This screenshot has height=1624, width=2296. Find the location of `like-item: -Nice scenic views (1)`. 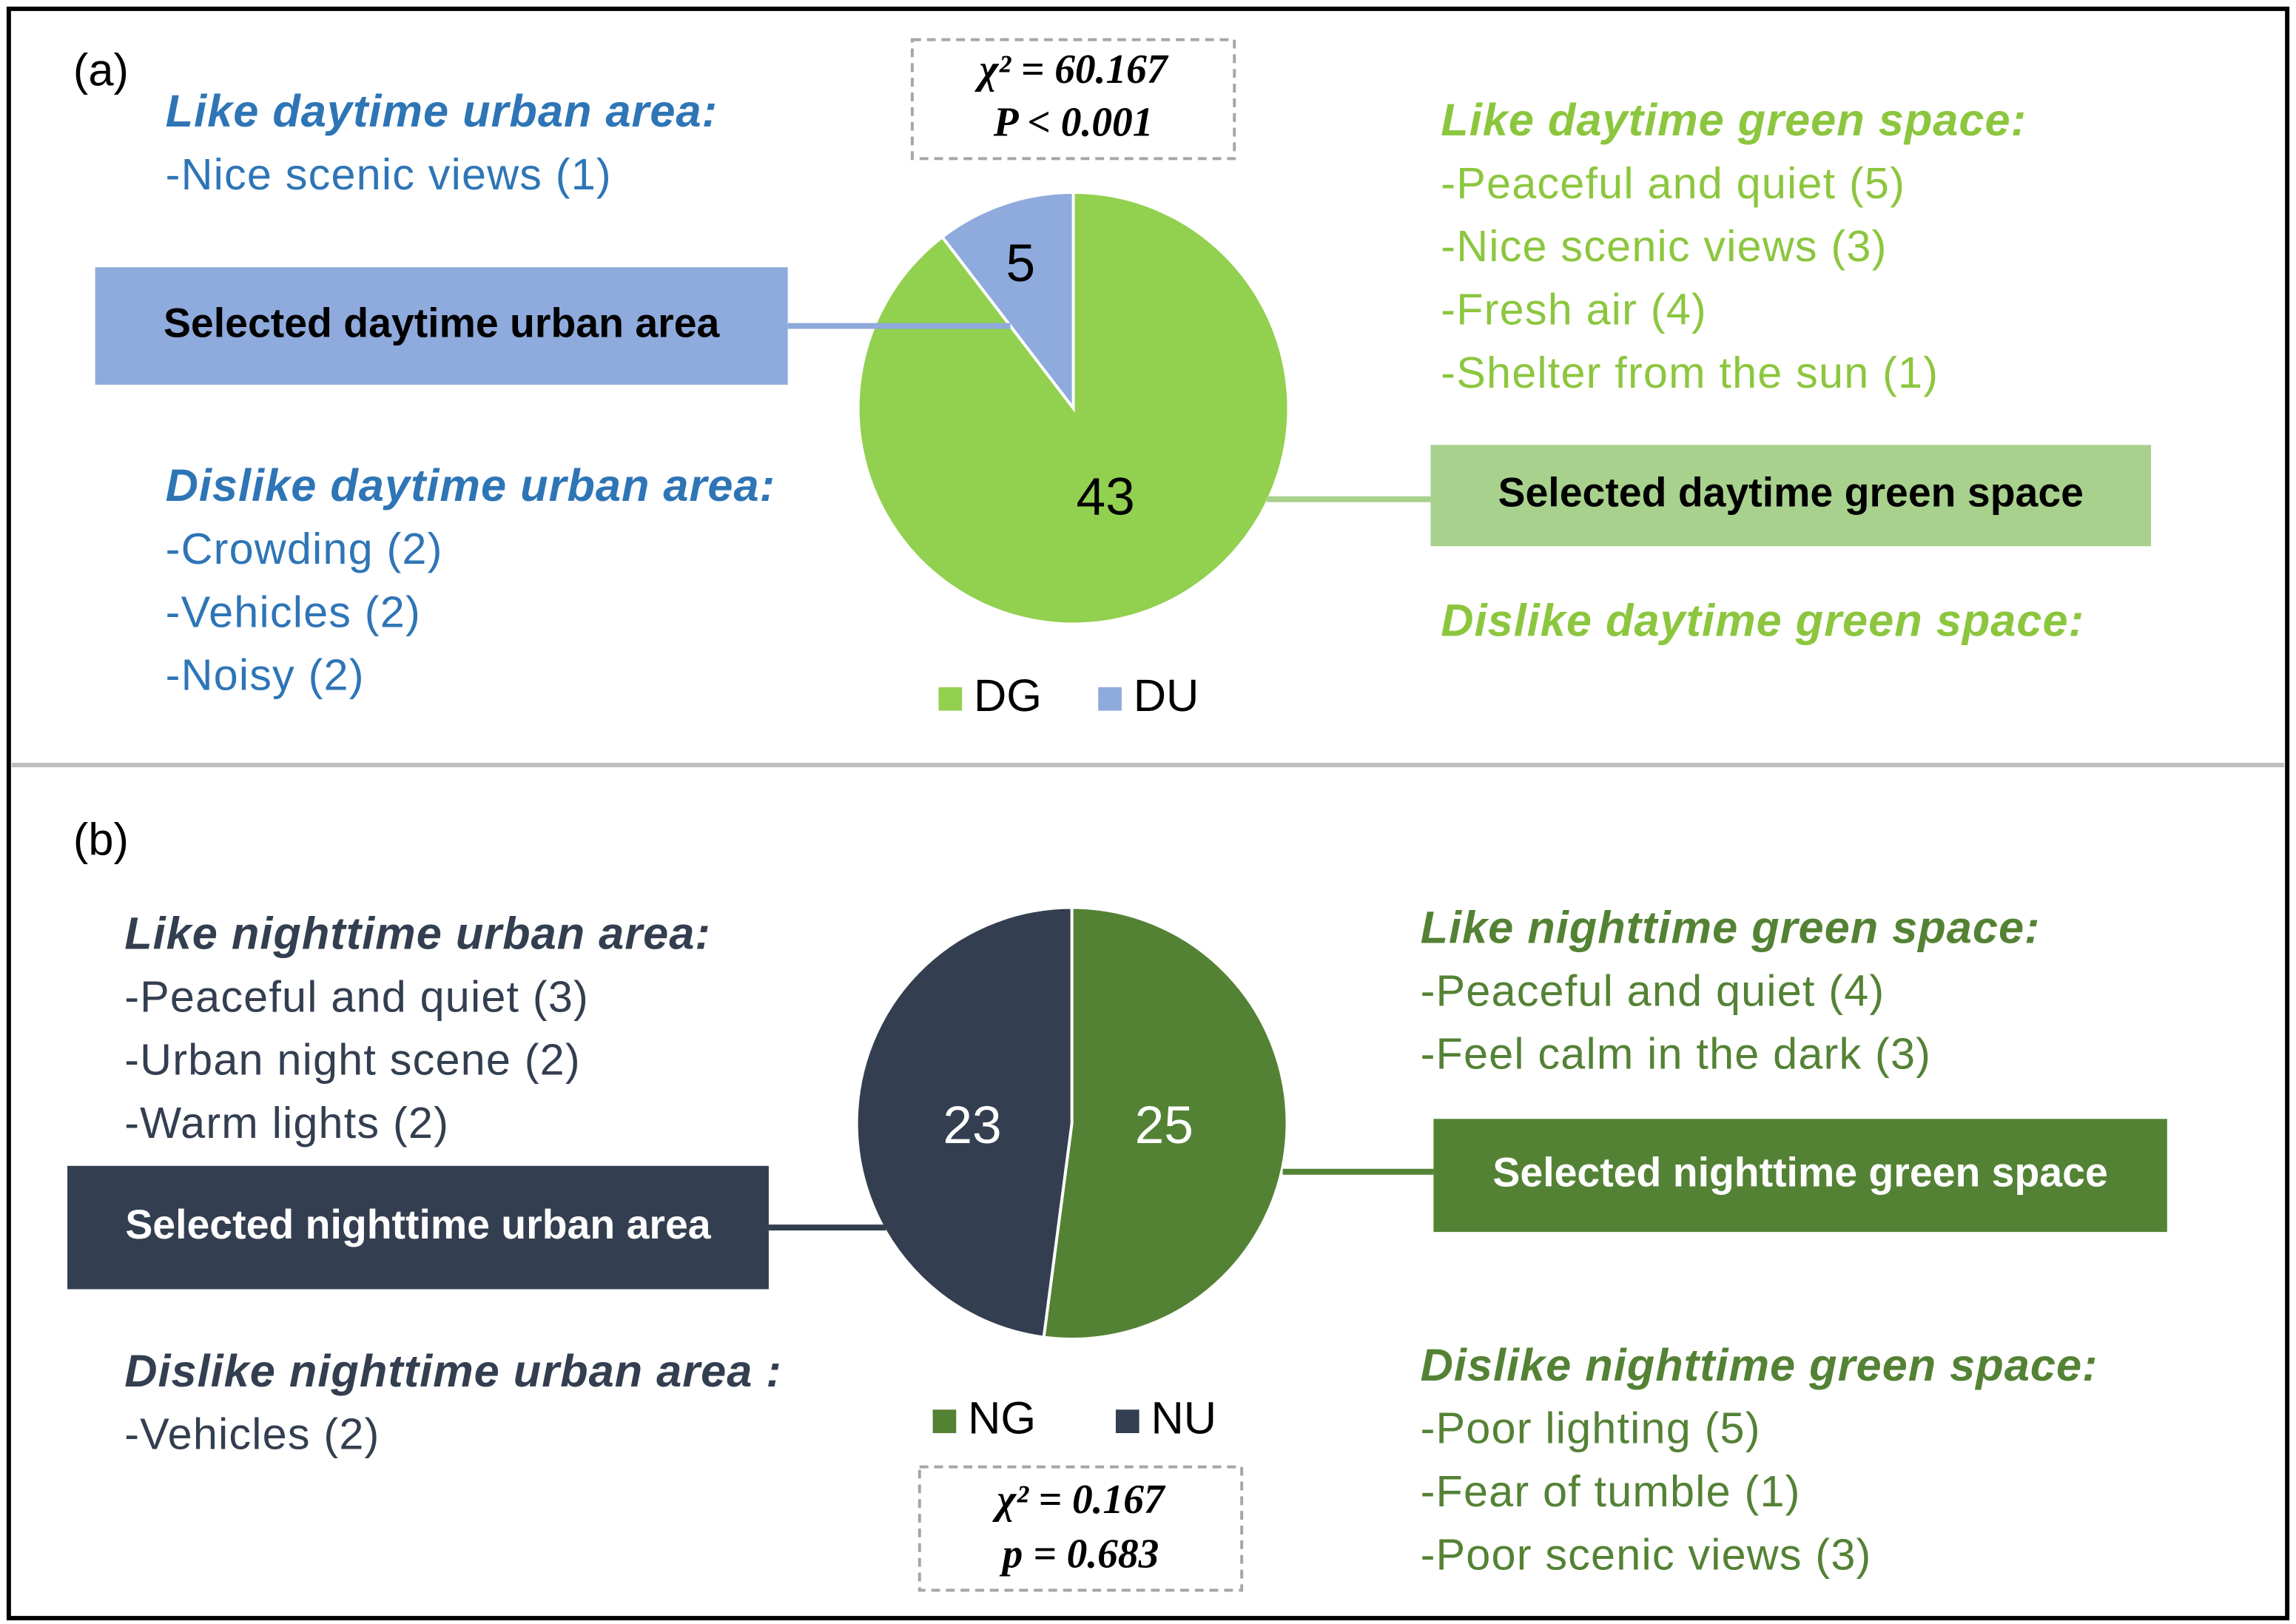

like-item: -Nice scenic views (1) is located at coordinates (389, 174).